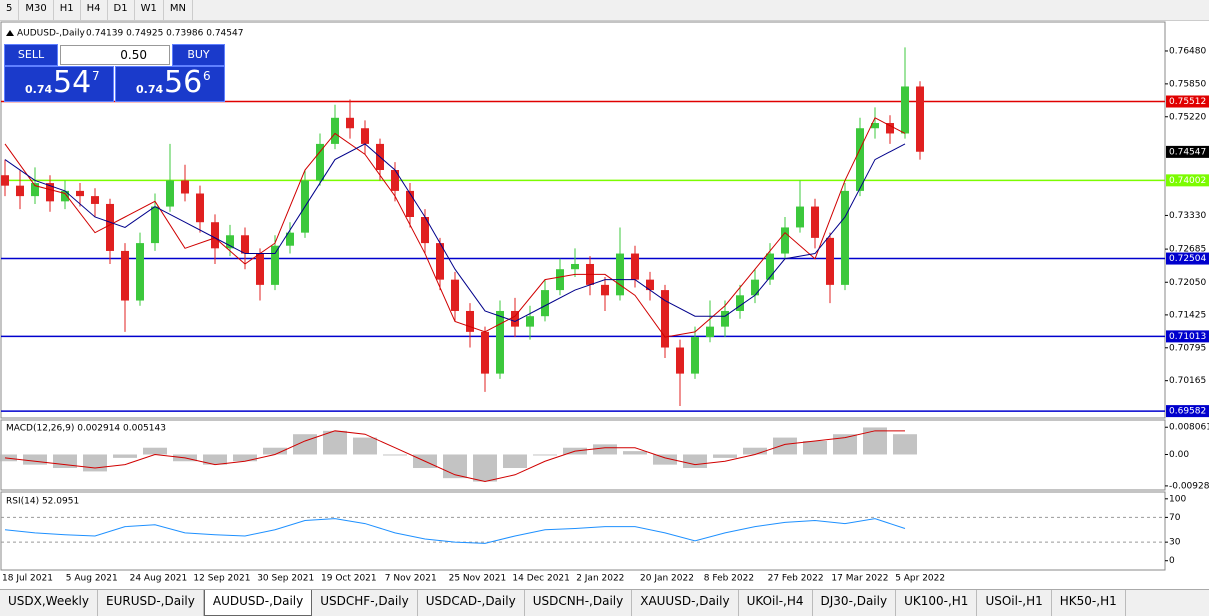 The width and height of the screenshot is (1209, 616). I want to click on price-sup: 6, so click(207, 76).